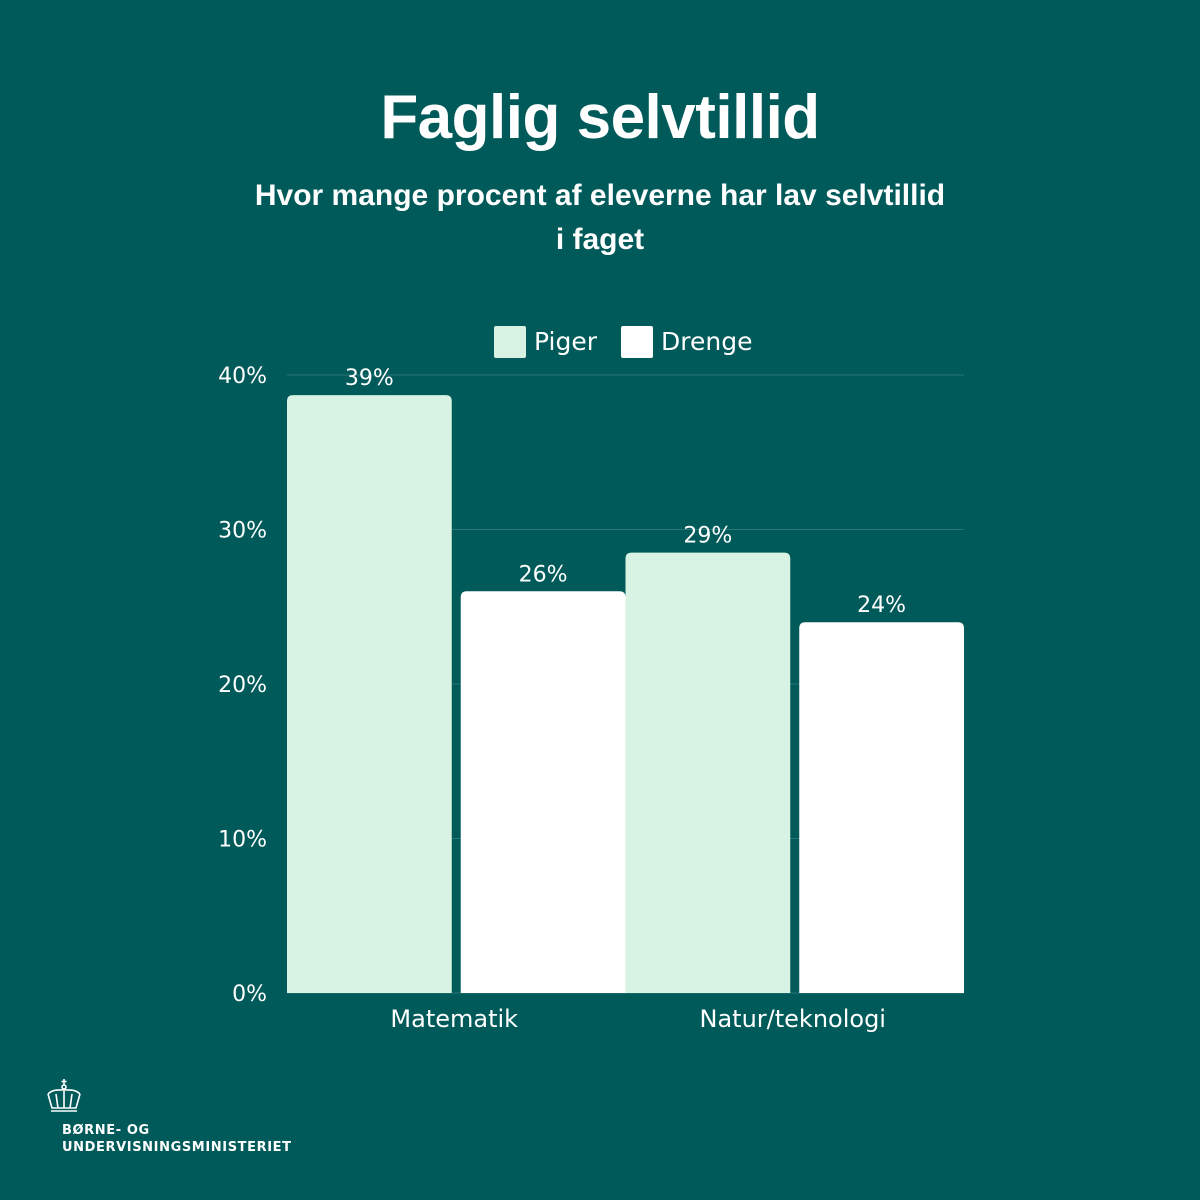  I want to click on y-tick-label: 20%, so click(242, 685).